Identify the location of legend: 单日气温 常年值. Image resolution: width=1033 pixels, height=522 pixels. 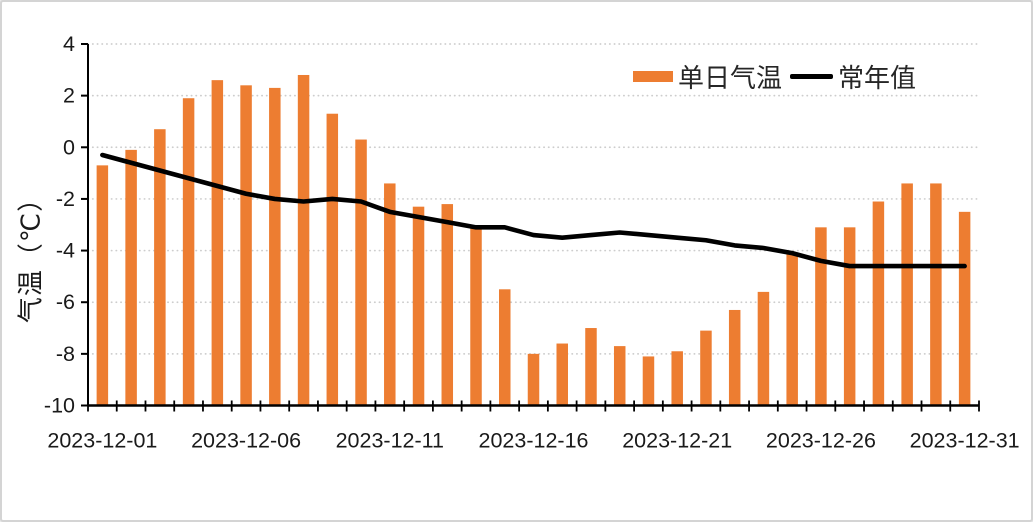
(775, 76).